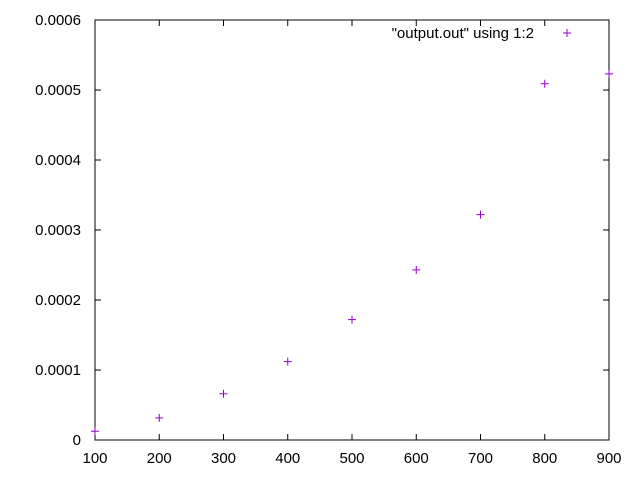  What do you see at coordinates (58, 90) in the screenshot?
I see `y-tick-label: 0.0005` at bounding box center [58, 90].